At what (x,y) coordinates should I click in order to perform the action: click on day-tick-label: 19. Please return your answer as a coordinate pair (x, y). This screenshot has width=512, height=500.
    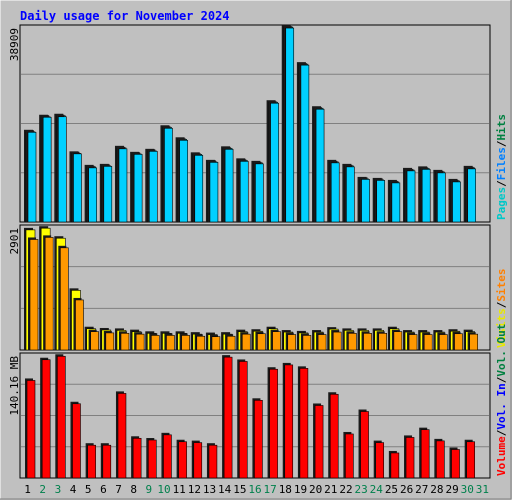
    Looking at the image, I should click on (300, 489).